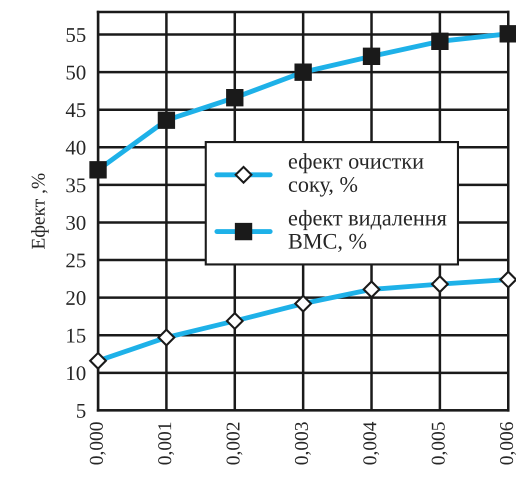  What do you see at coordinates (76, 223) in the screenshot?
I see `y-tick-label: 30` at bounding box center [76, 223].